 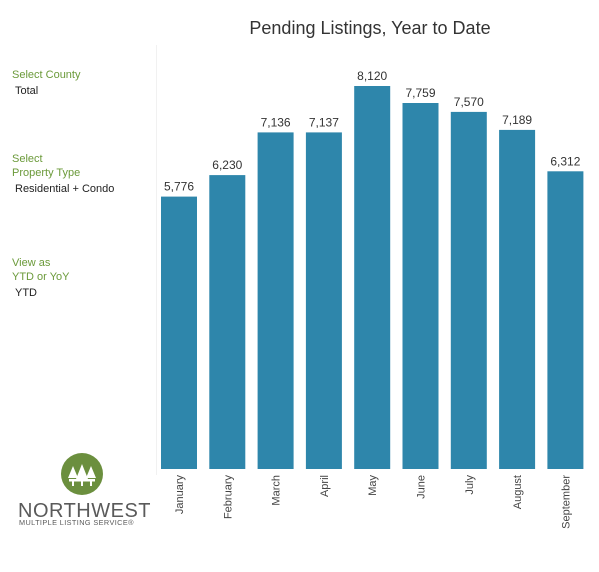 I want to click on tick-label-july: July, so click(x=470, y=485).